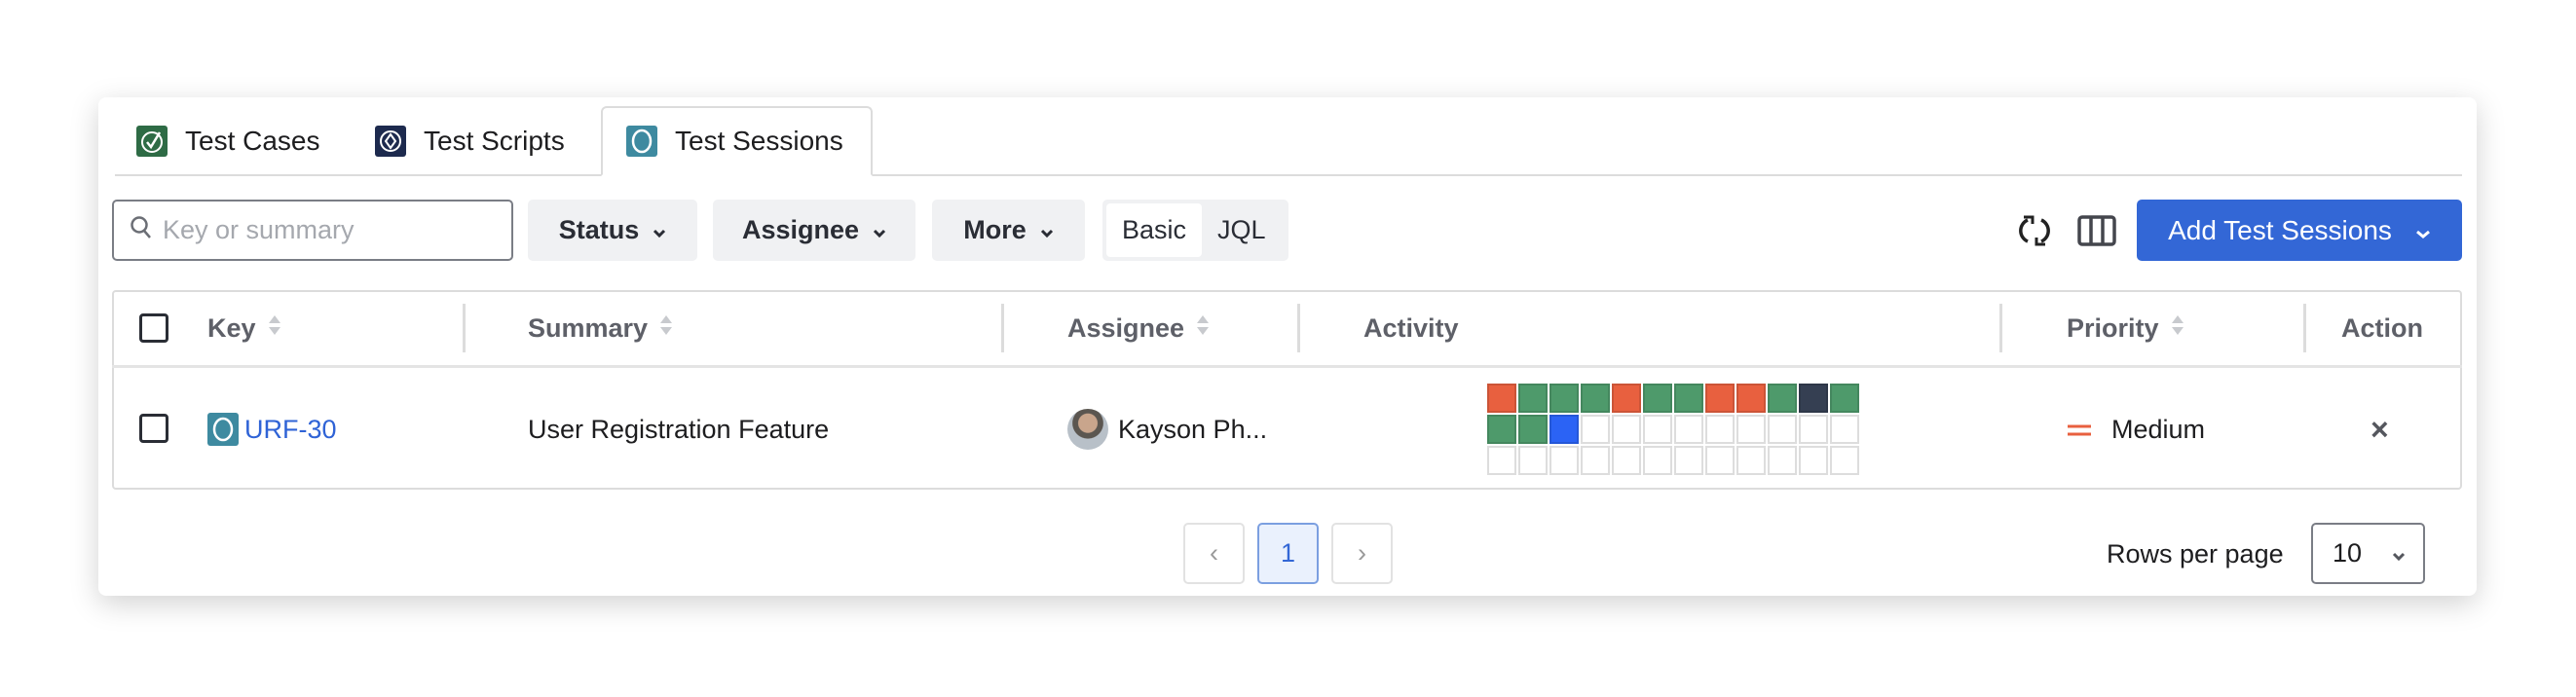 Image resolution: width=2576 pixels, height=697 pixels. Describe the element at coordinates (153, 428) in the screenshot. I see `row-checkbox` at that location.